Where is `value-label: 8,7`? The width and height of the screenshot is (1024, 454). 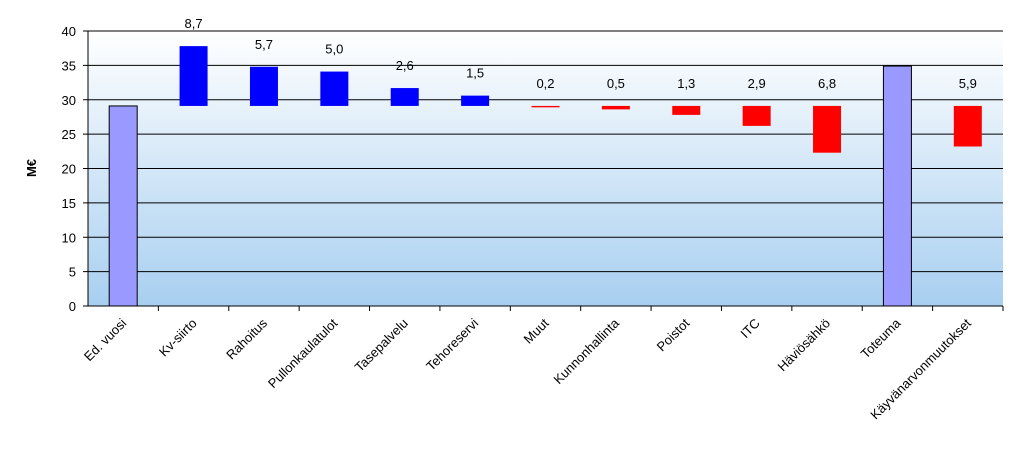
value-label: 8,7 is located at coordinates (194, 23).